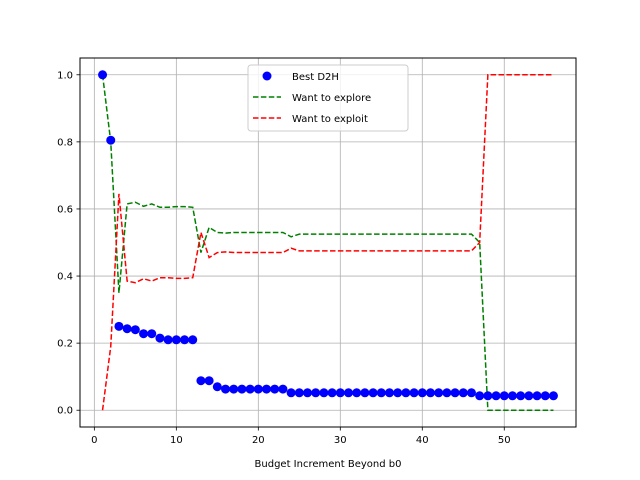 This screenshot has height=480, width=640. What do you see at coordinates (331, 98) in the screenshot?
I see `legend-label-want-to-explore: Want to explore` at bounding box center [331, 98].